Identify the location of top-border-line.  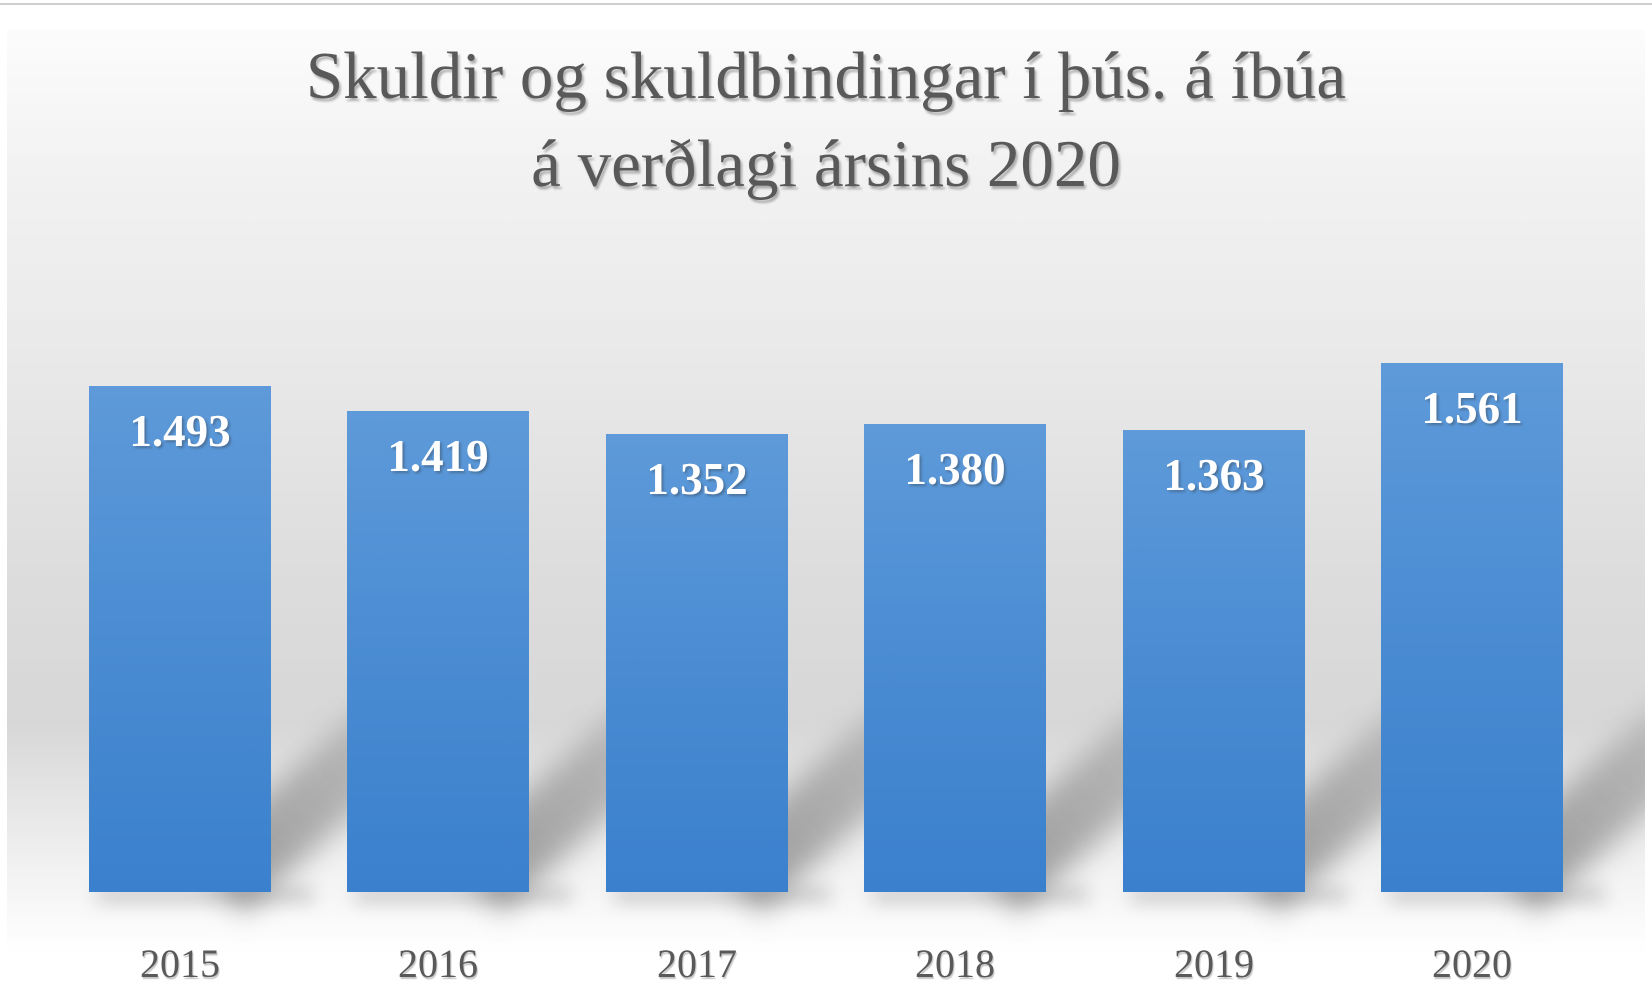
(826, 4).